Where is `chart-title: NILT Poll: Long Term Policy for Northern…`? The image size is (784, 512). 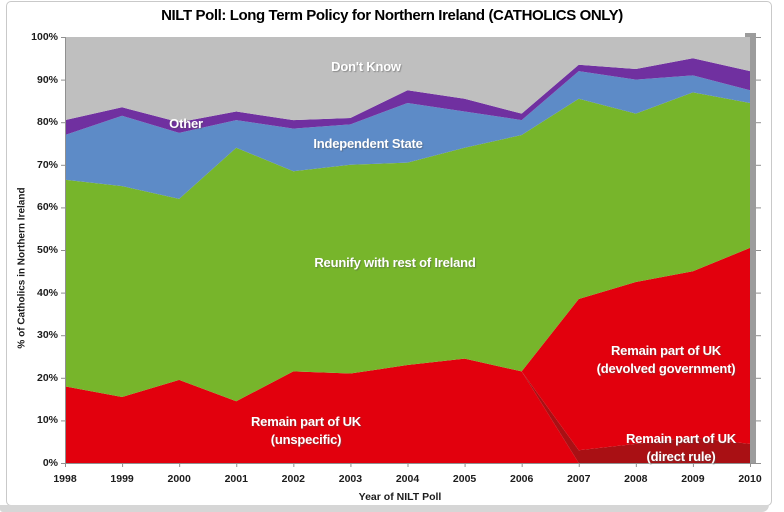 chart-title: NILT Poll: Long Term Policy for Northern… is located at coordinates (392, 15).